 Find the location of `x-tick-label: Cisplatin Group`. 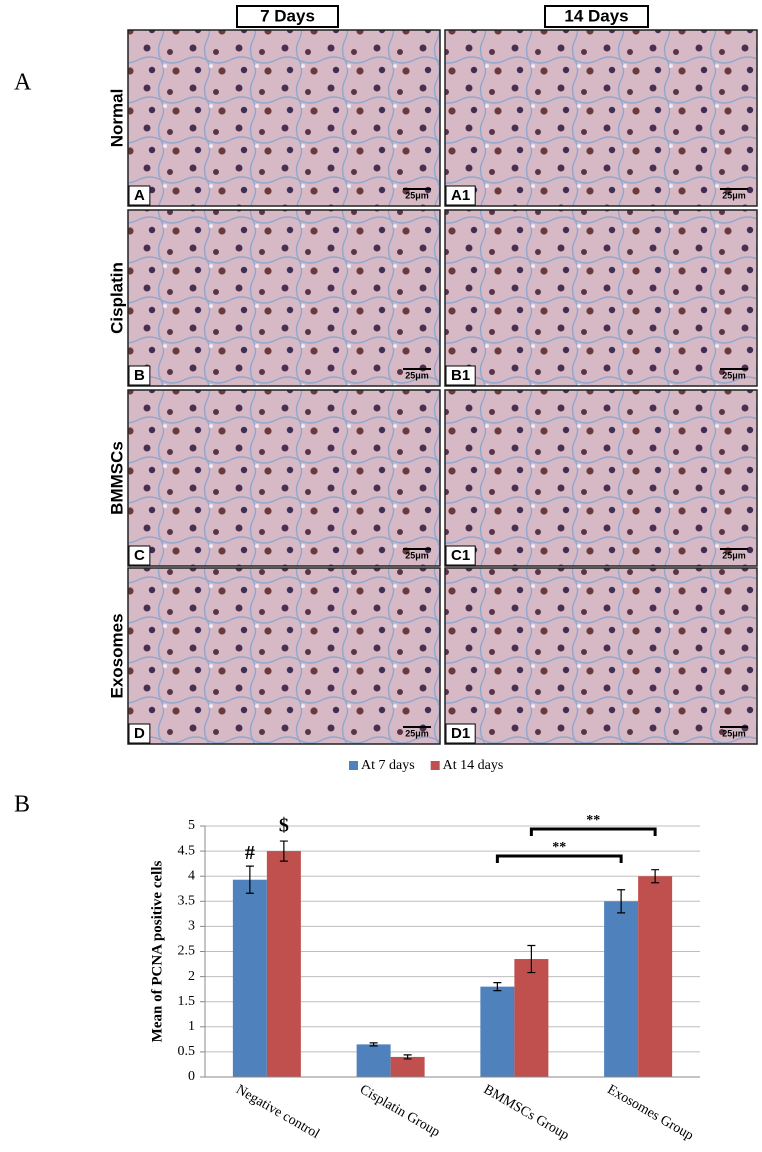

x-tick-label: Cisplatin Group is located at coordinates (399, 1111).